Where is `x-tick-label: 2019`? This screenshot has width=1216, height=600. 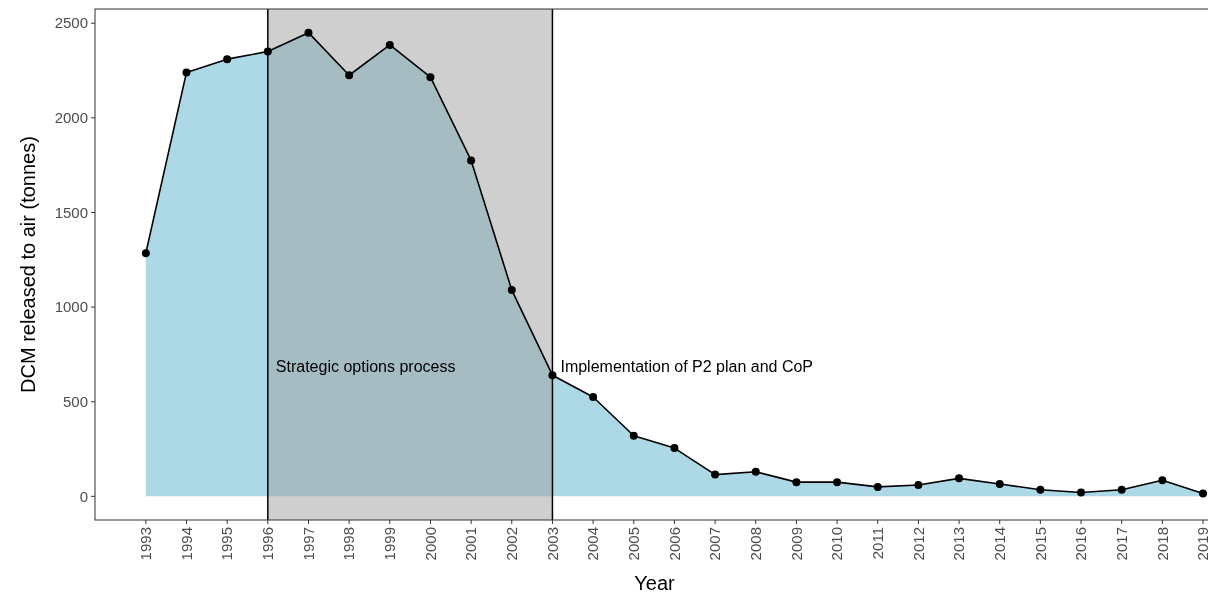
x-tick-label: 2019 is located at coordinates (1203, 544).